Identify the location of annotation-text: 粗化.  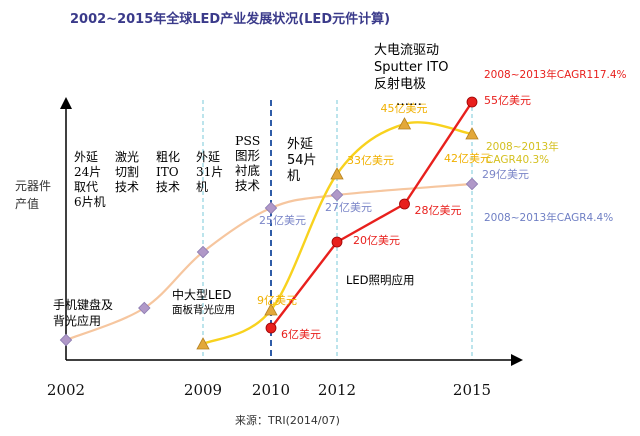
(168, 157).